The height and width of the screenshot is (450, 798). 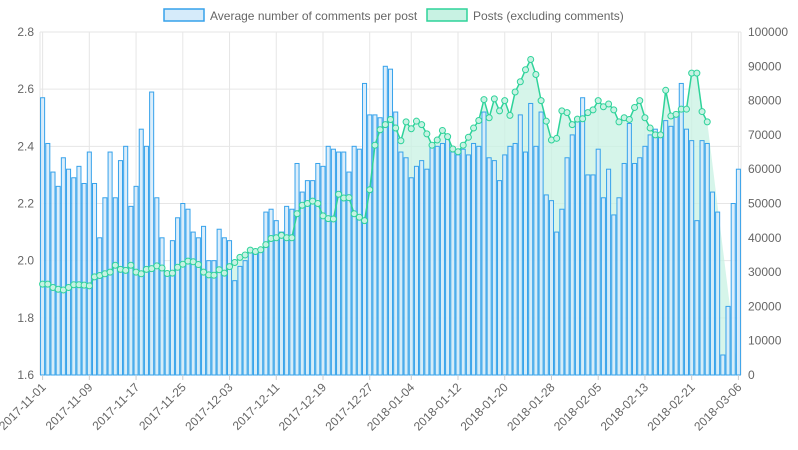 What do you see at coordinates (116, 406) in the screenshot?
I see `x-tick-label: 2017-11-17` at bounding box center [116, 406].